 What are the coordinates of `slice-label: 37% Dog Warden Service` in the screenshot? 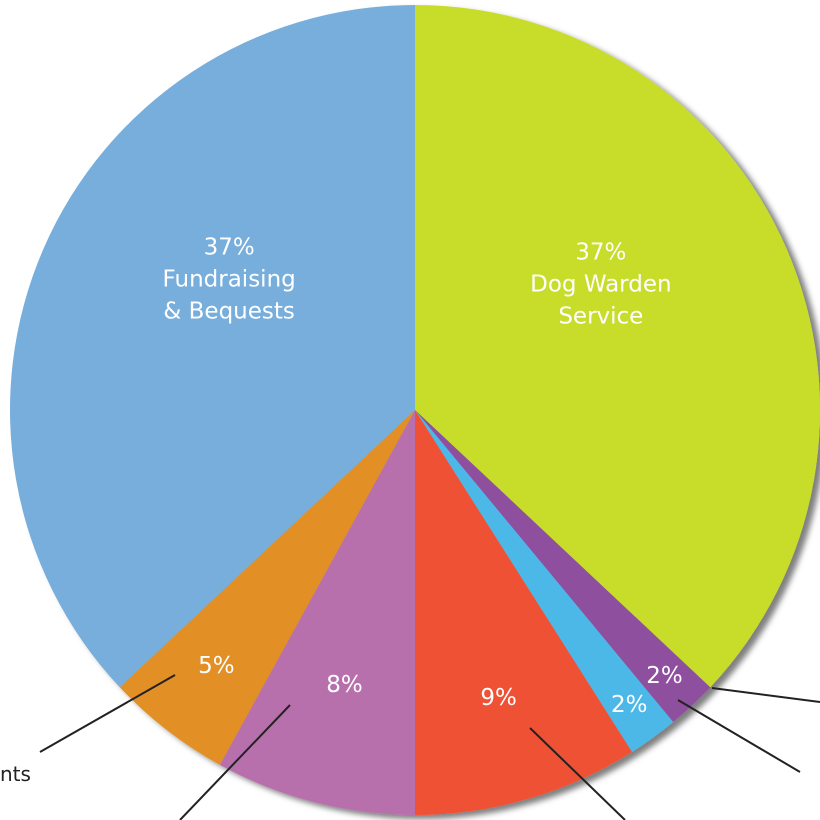 It's located at (601, 284).